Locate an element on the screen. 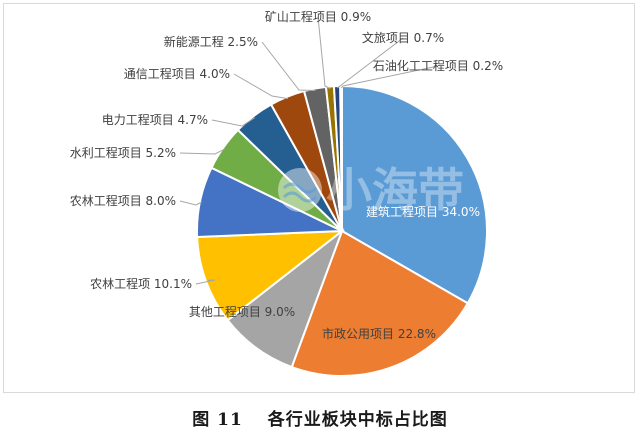 The image size is (640, 435). slice-label: 市政公用项目 22.8% is located at coordinates (379, 333).